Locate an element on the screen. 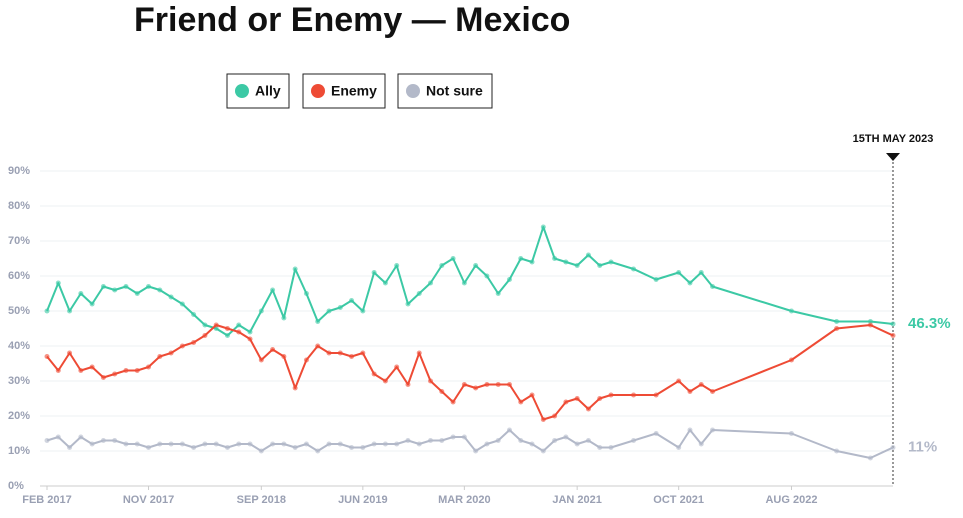  legend-label: Enemy is located at coordinates (354, 91).